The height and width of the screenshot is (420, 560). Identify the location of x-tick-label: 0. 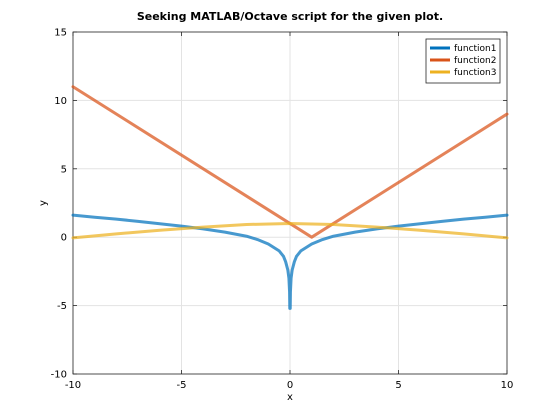
(290, 385).